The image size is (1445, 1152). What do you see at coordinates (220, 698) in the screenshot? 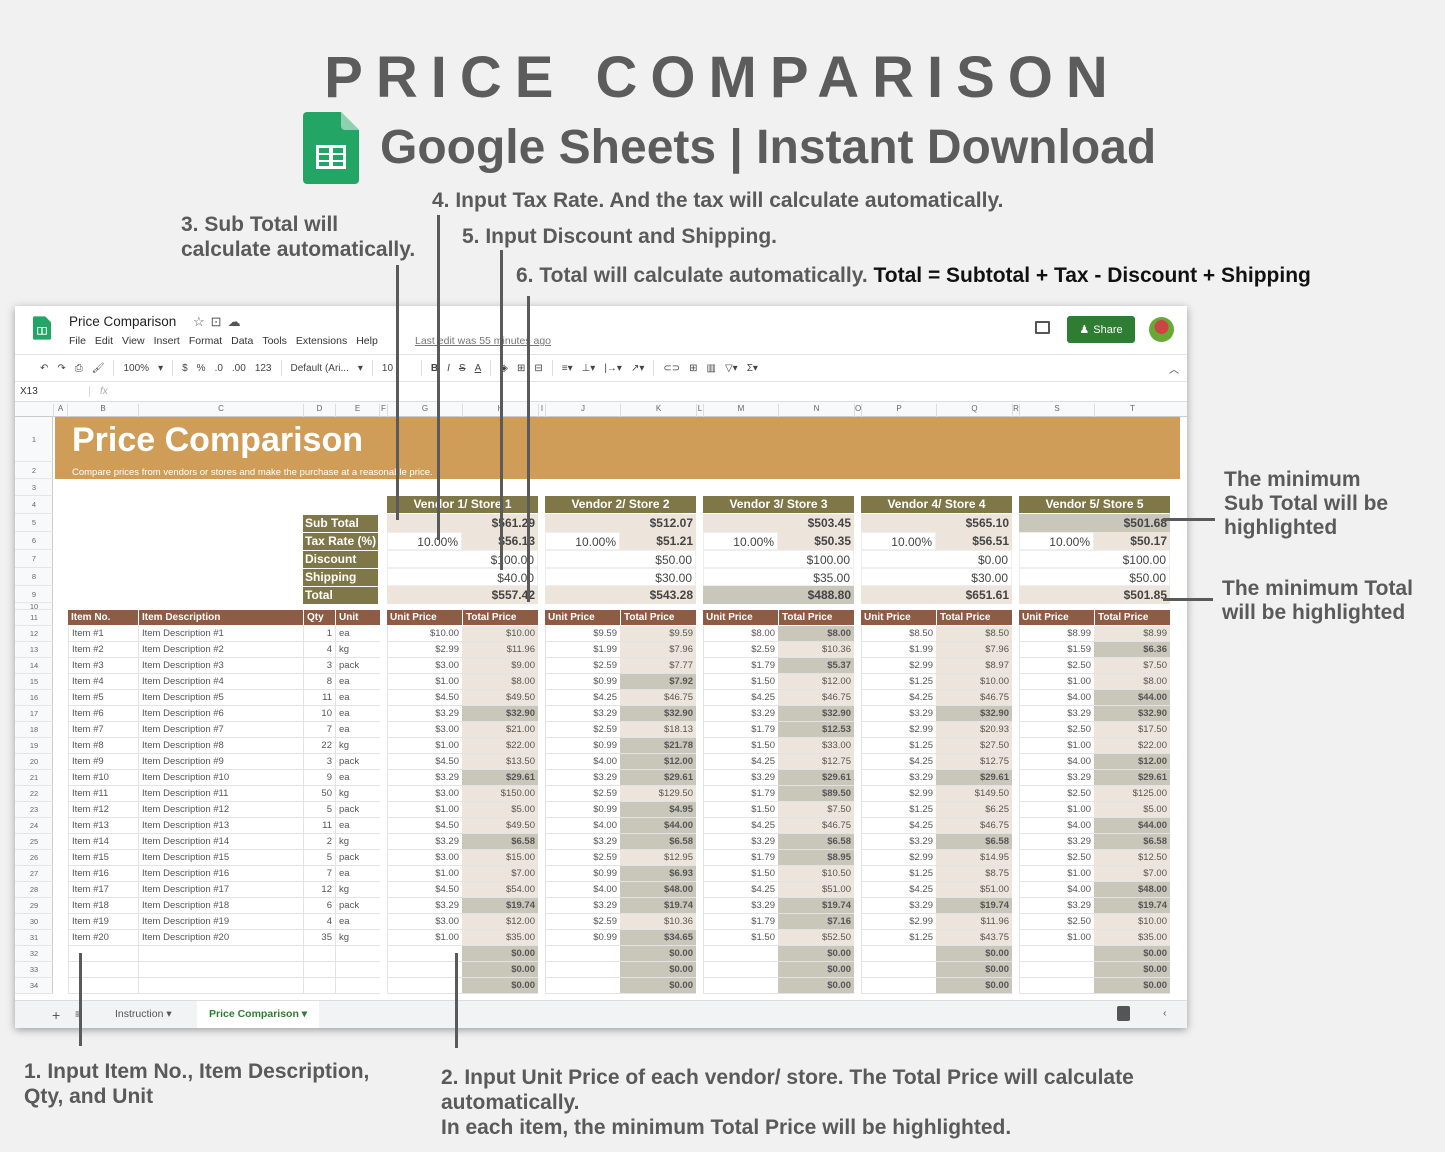
I see `item-description-cell: Item Description #5` at bounding box center [220, 698].